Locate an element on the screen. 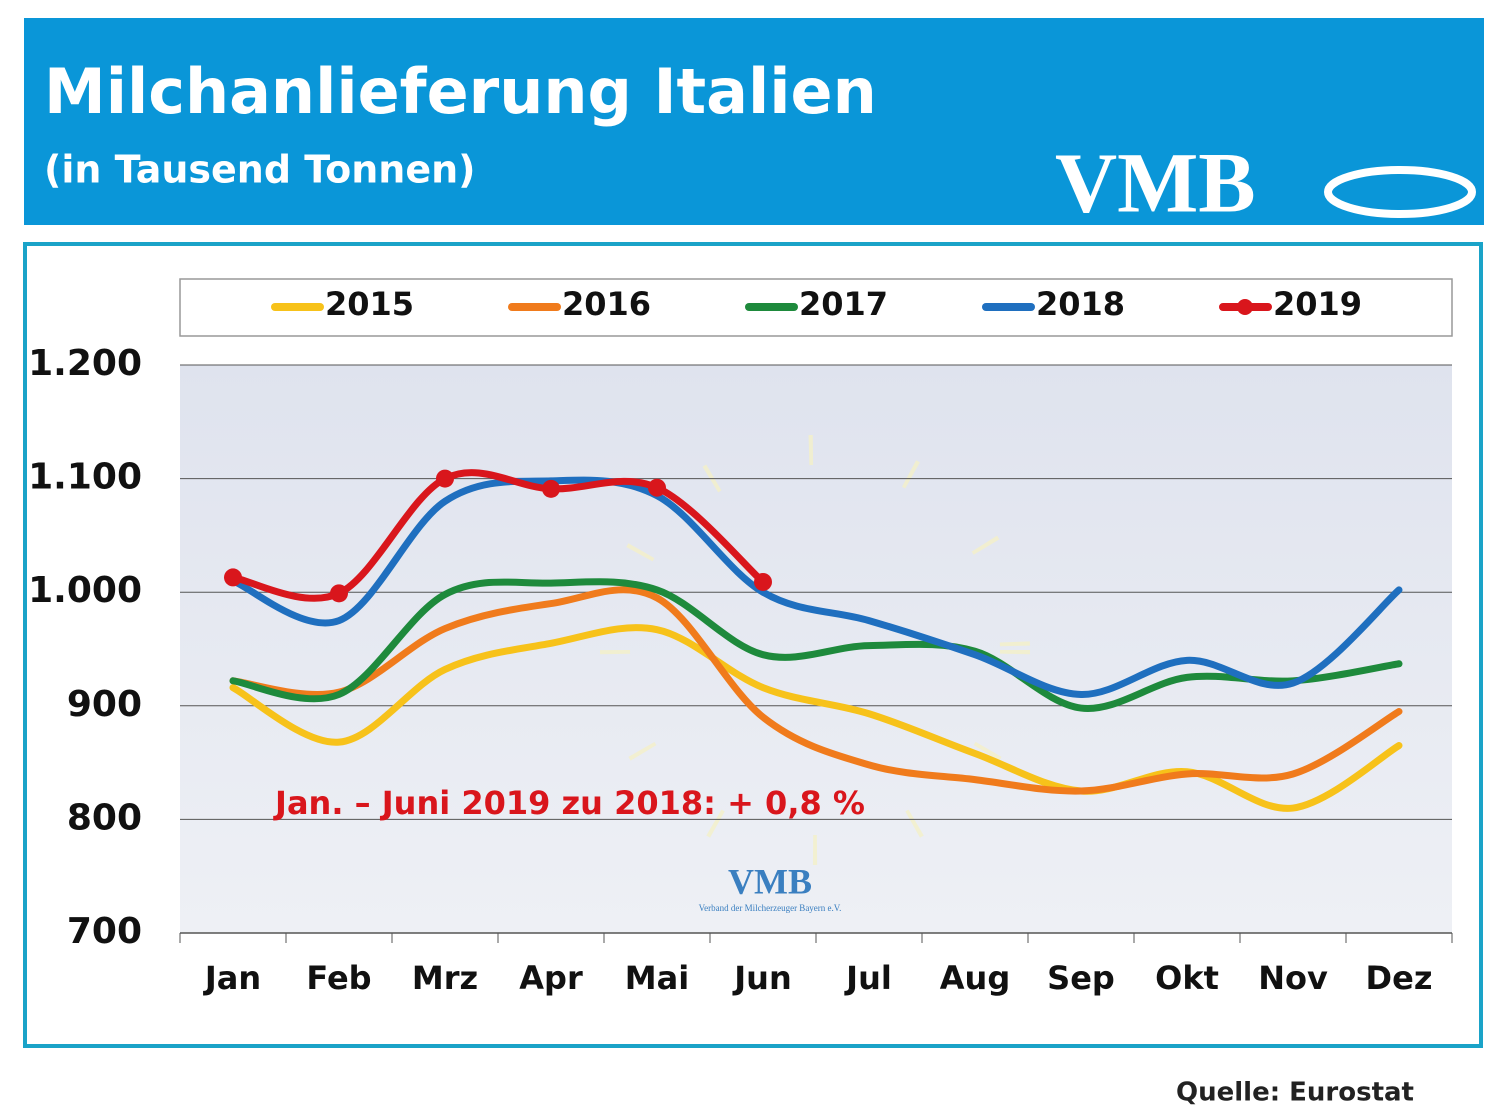  x-tick-label: Sep is located at coordinates (1081, 978).